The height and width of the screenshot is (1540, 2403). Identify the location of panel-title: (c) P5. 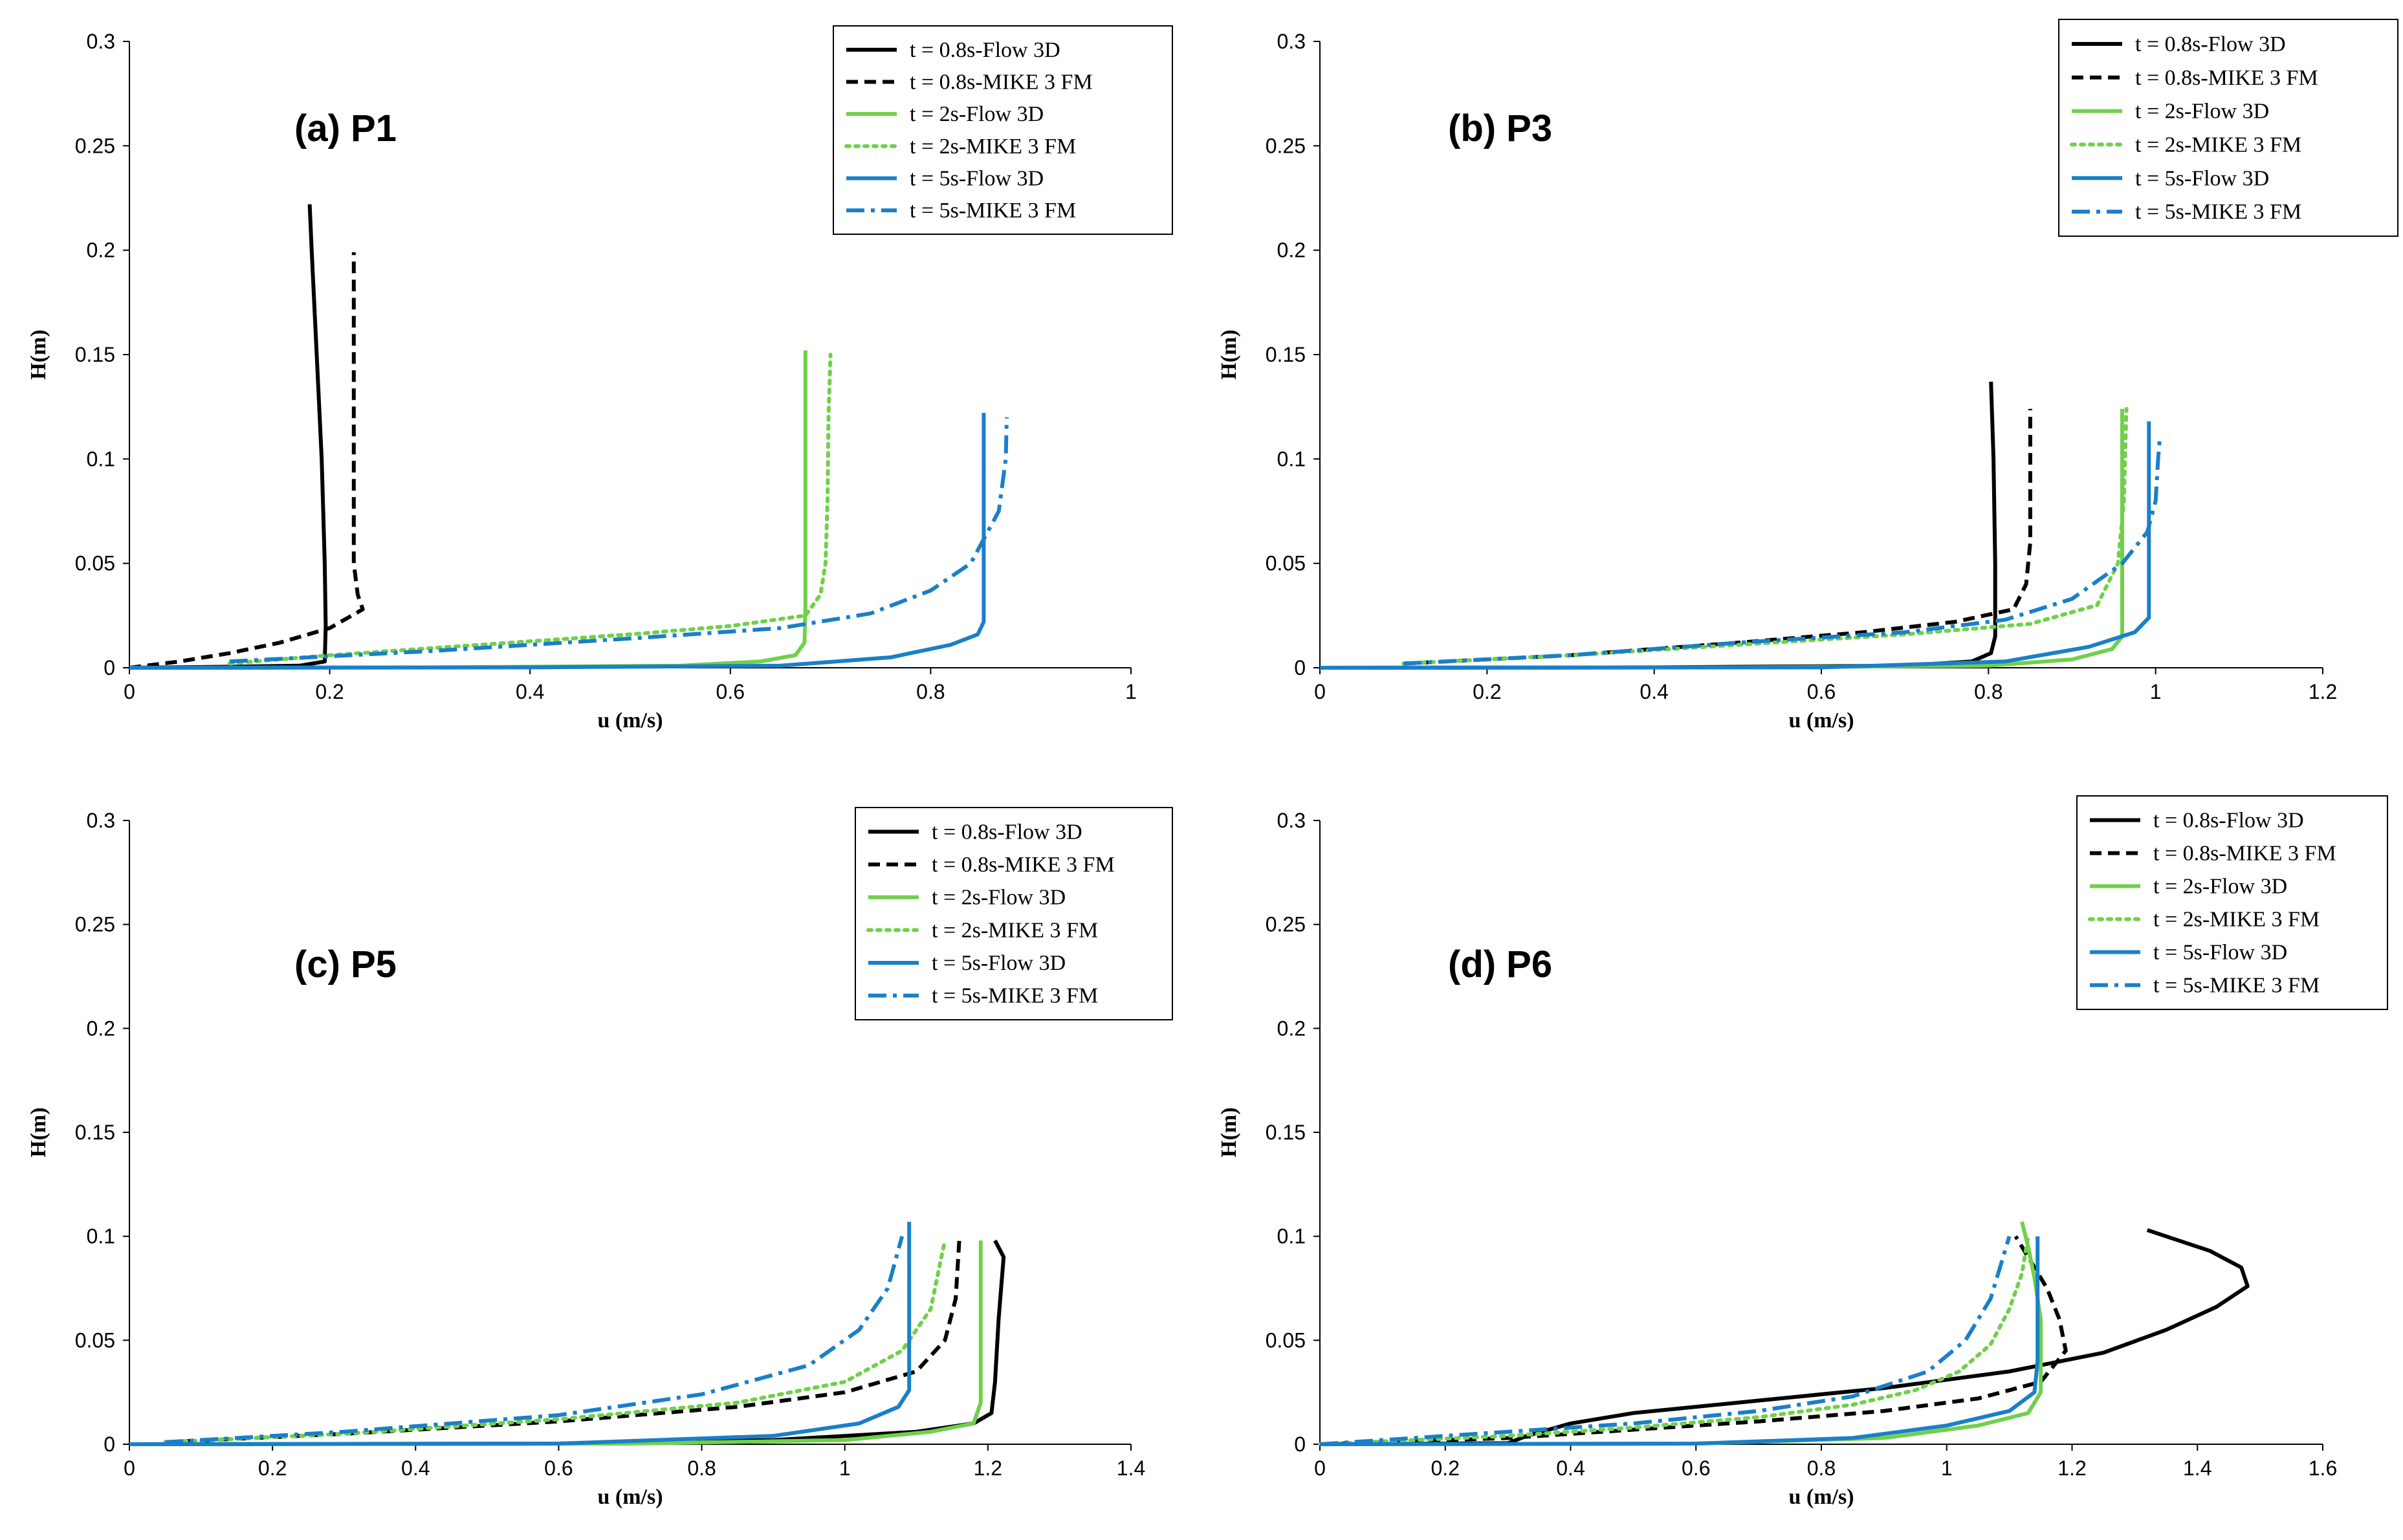
(346, 964).